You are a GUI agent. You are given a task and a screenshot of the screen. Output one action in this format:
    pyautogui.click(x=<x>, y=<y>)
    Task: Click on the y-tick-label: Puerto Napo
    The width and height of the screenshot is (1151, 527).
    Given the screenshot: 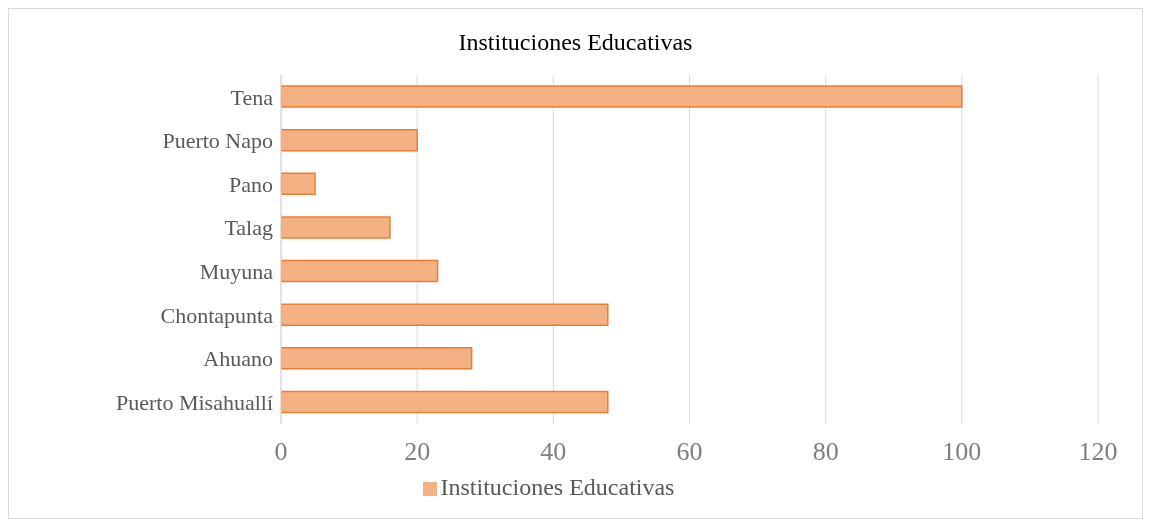 What is the action you would take?
    pyautogui.click(x=217, y=141)
    